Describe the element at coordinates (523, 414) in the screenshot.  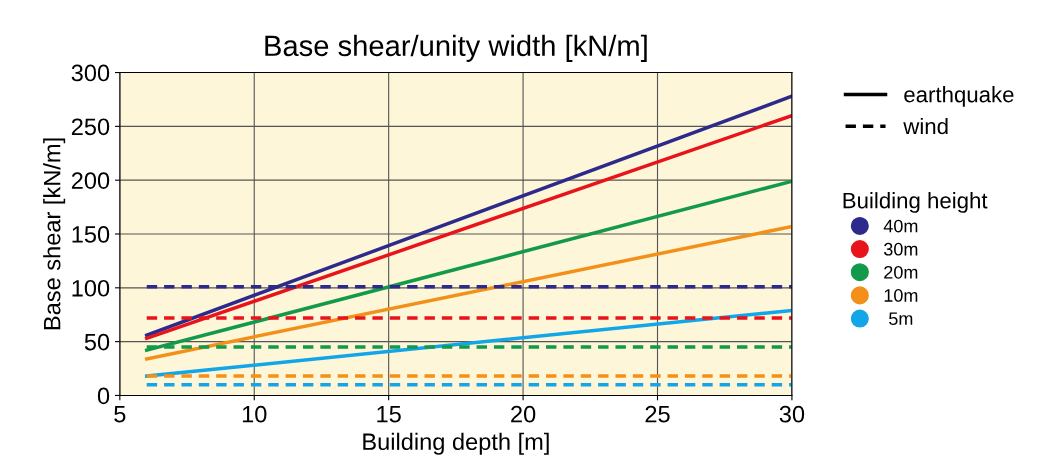
I see `x-tick-label: 20` at that location.